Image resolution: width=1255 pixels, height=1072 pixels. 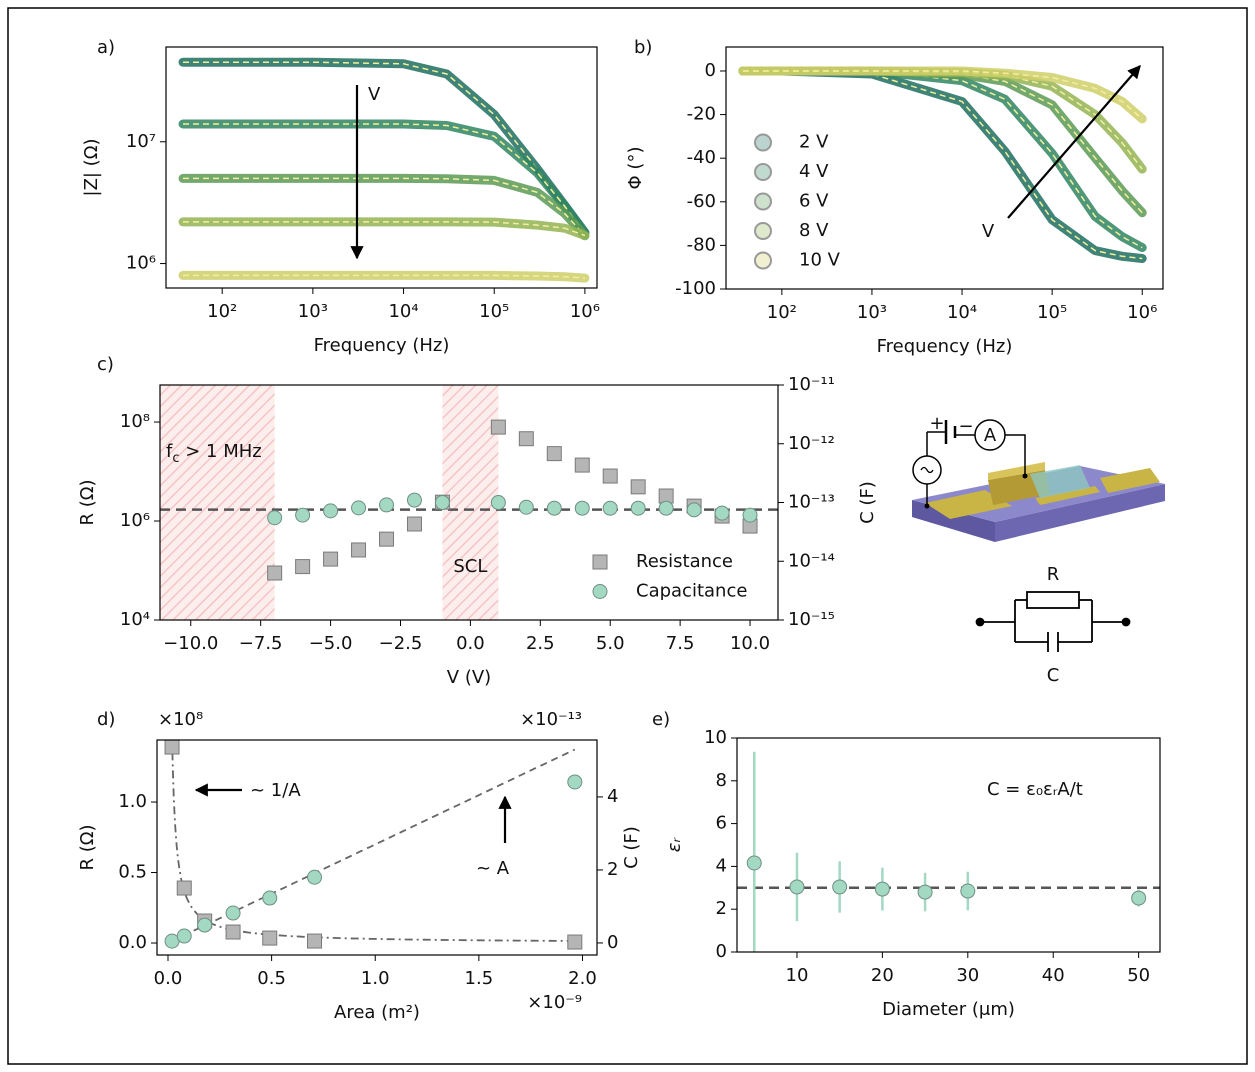 I want to click on legend-label: 10 V, so click(x=820, y=260).